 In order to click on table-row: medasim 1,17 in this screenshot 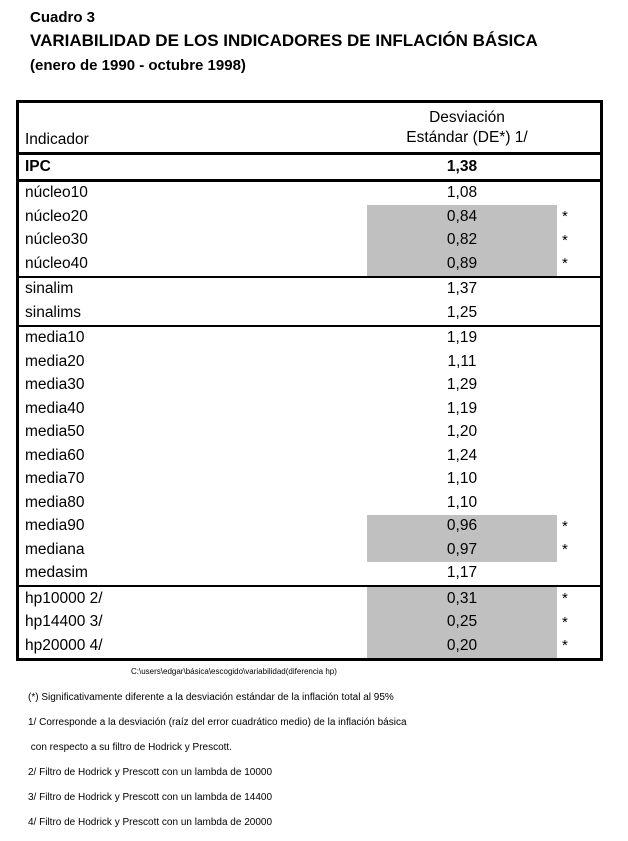, I will do `click(309, 574)`.